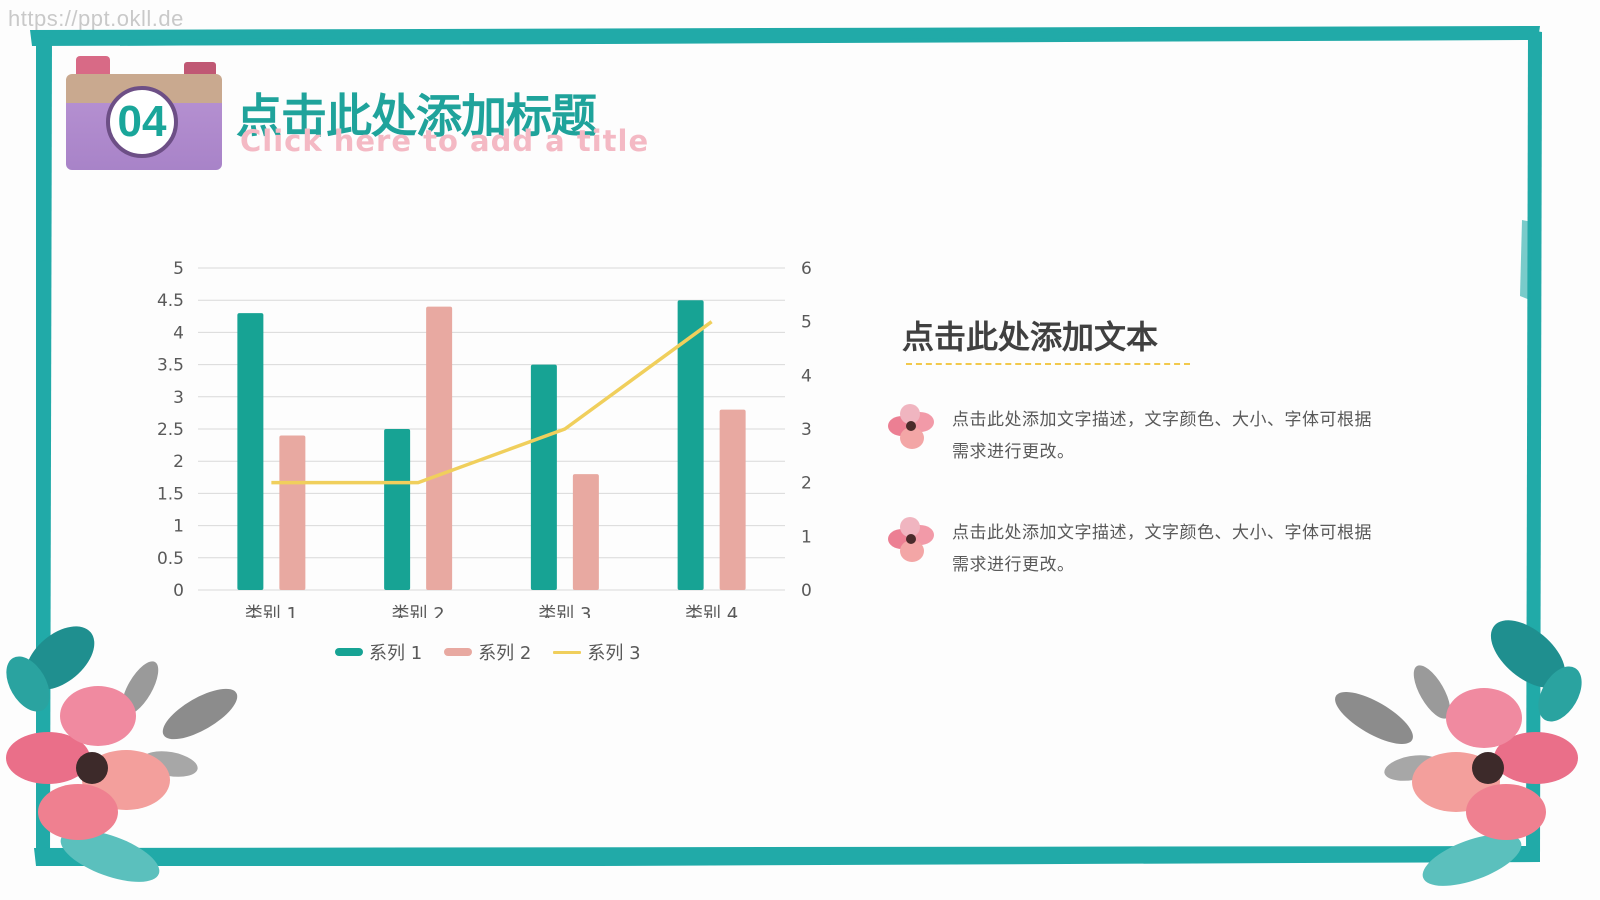 This screenshot has height=900, width=1600. I want to click on legend-item-series-2: 系列 2, so click(487, 652).